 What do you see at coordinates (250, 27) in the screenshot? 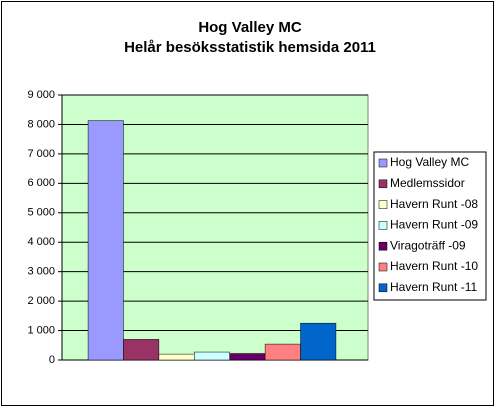
I see `chart-title: Hog Valley MC` at bounding box center [250, 27].